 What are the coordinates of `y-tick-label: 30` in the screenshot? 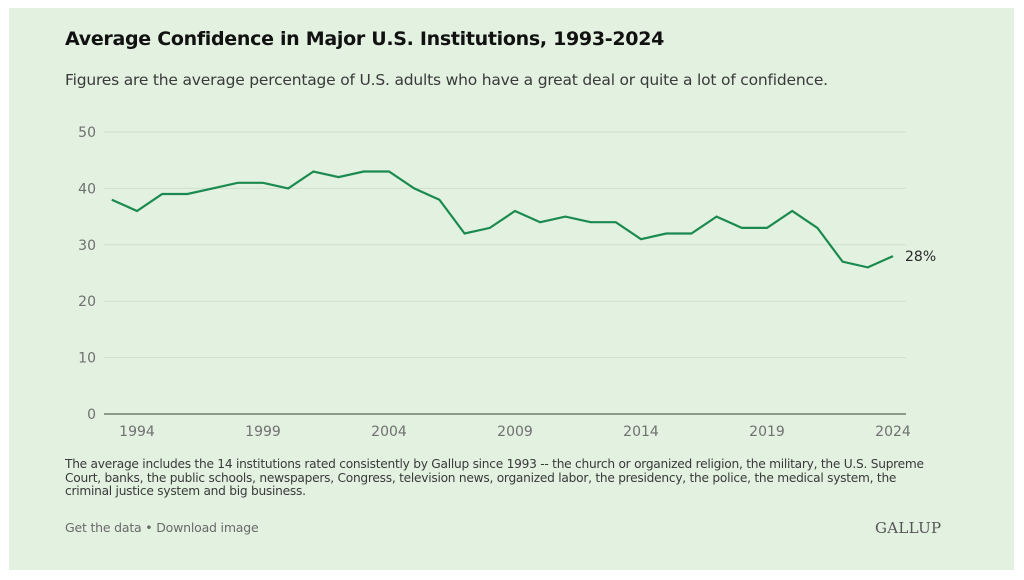 It's located at (87, 246).